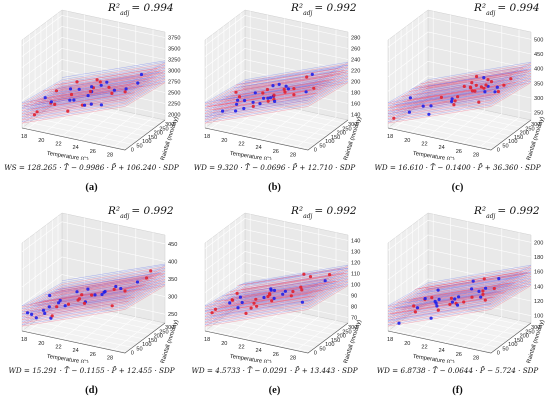 The height and width of the screenshot is (411, 550). Describe the element at coordinates (276, 152) in the screenshot. I see `x-tick-label: 26` at that location.